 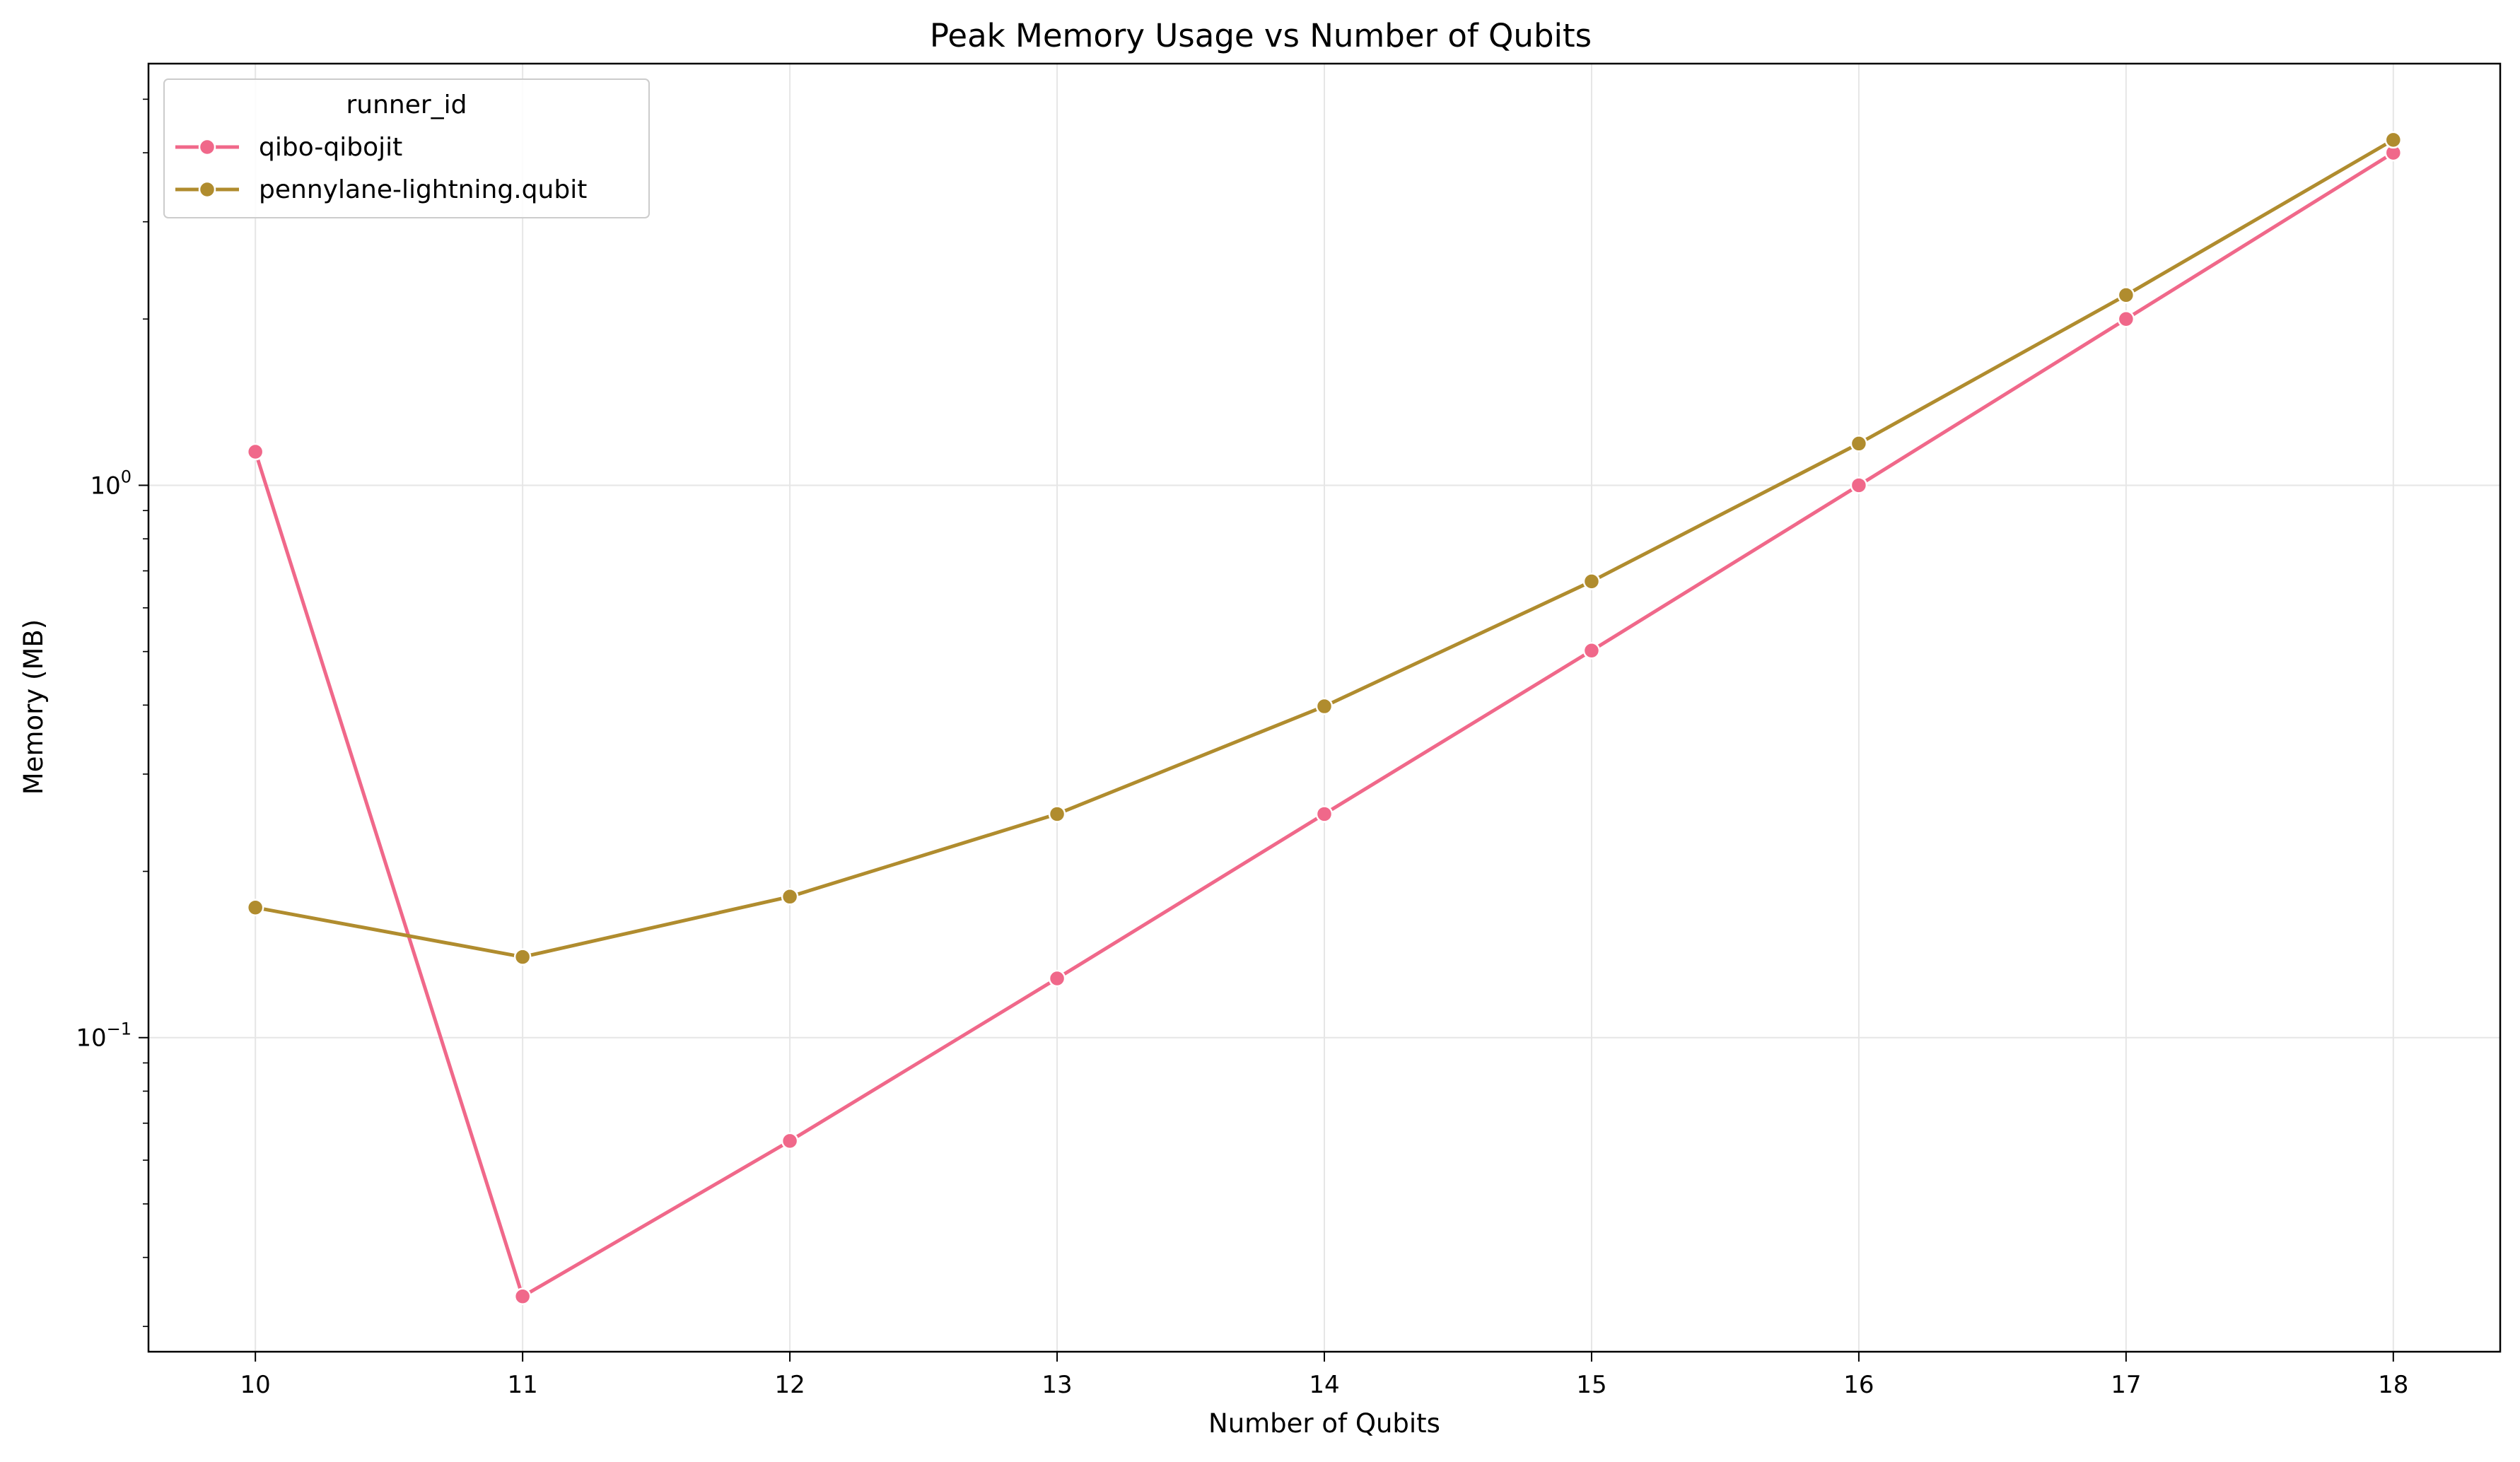 What do you see at coordinates (2393, 1385) in the screenshot?
I see `x-tick-label: 18` at bounding box center [2393, 1385].